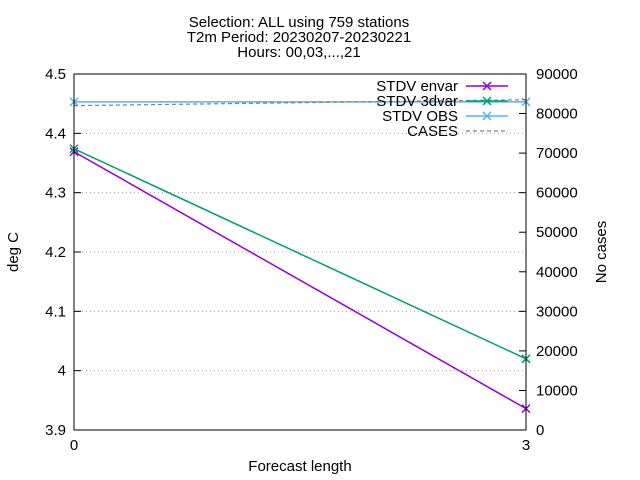 The image size is (640, 480). Describe the element at coordinates (55, 193) in the screenshot. I see `y-tick-label: 4.3` at that location.